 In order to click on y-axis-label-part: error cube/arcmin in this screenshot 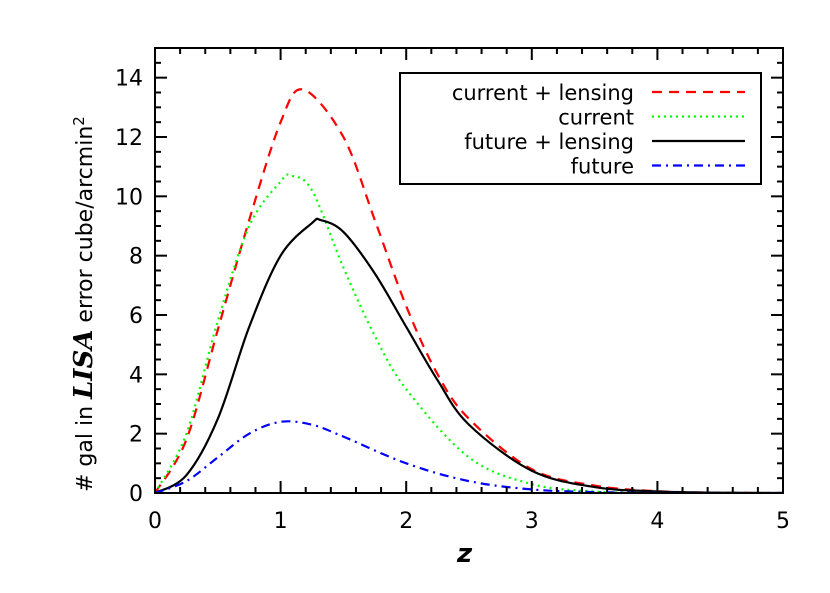, I will do `click(85, 228)`.